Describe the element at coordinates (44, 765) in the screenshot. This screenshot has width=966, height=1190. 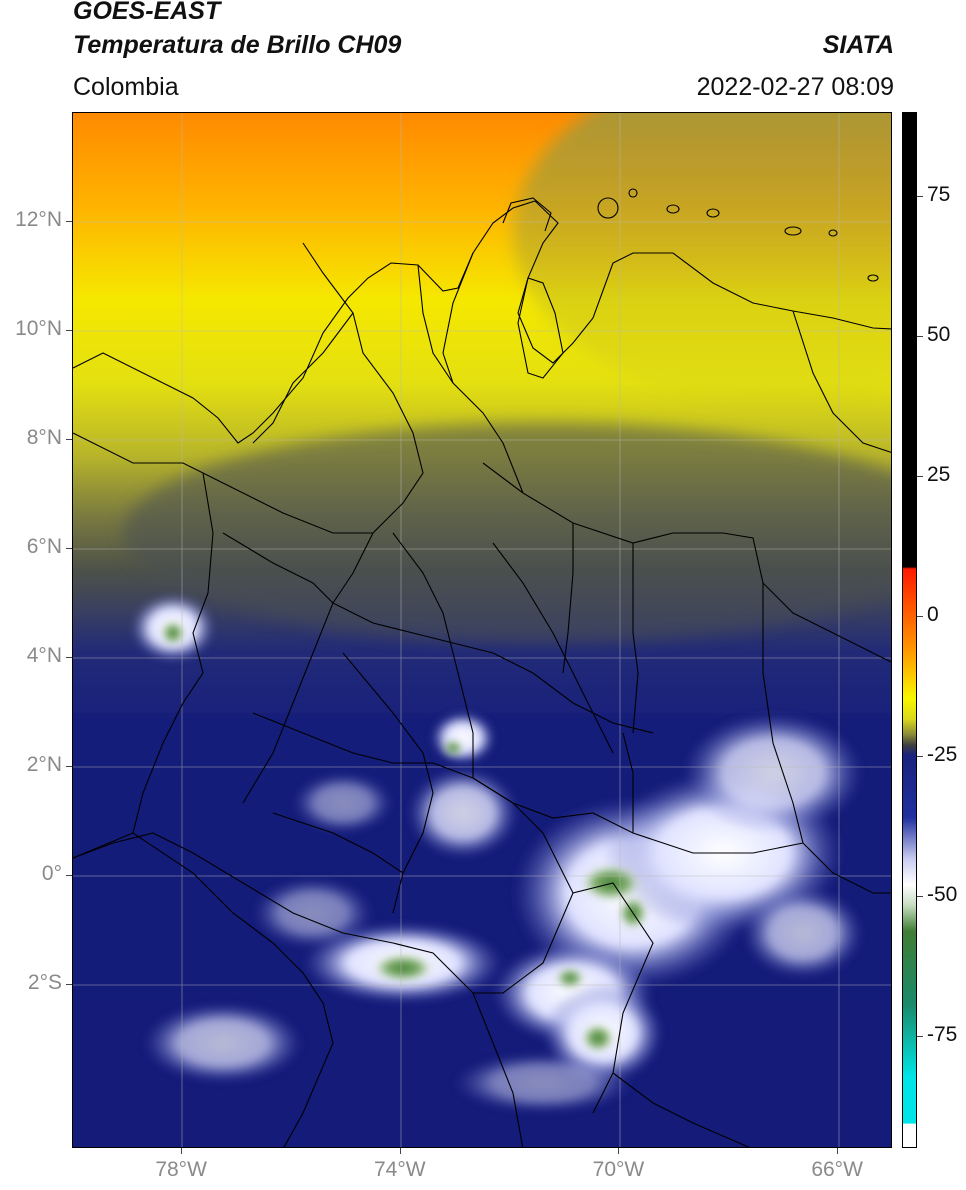
I see `lat-tick-label: 2°N` at that location.